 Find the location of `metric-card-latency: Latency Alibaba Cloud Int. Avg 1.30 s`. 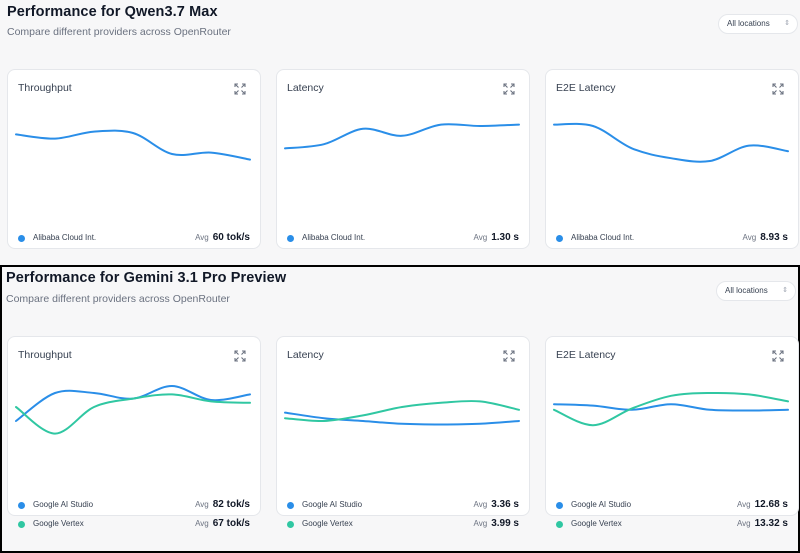

metric-card-latency: Latency Alibaba Cloud Int. Avg 1.30 s is located at coordinates (403, 159).